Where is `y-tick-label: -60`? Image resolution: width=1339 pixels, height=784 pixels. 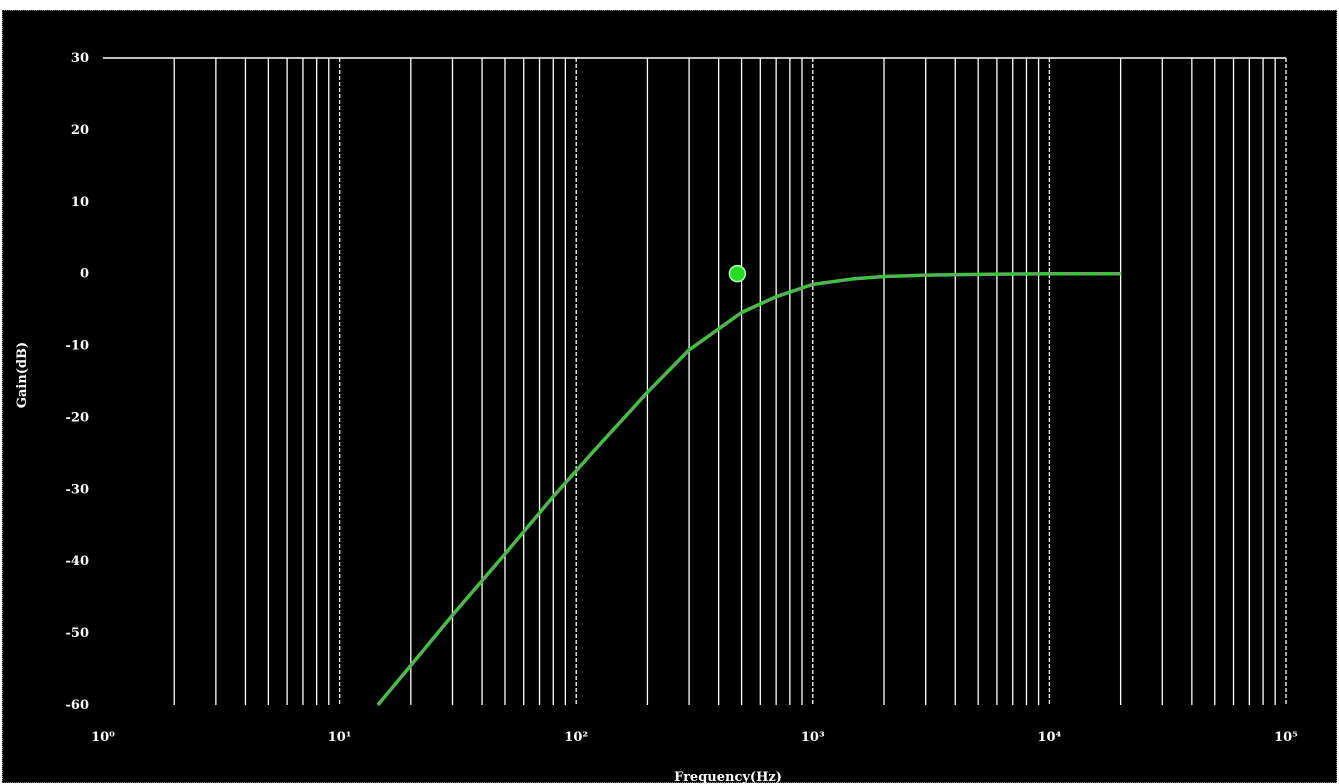 y-tick-label: -60 is located at coordinates (78, 705).